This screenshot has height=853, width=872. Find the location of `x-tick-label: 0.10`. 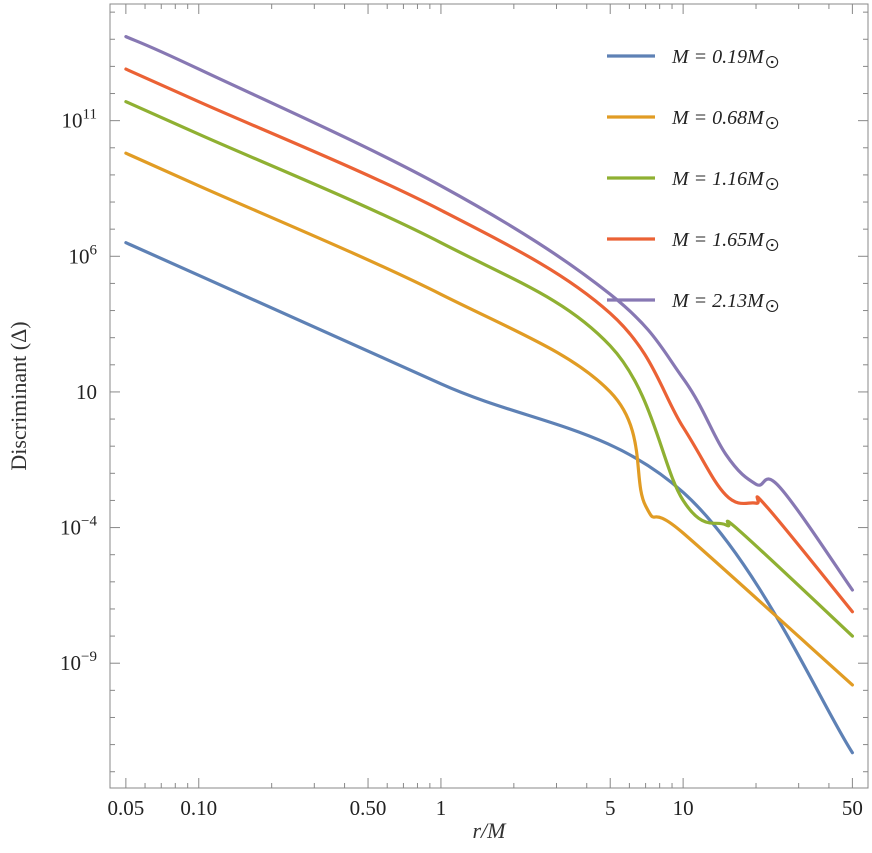

x-tick-label: 0.10 is located at coordinates (198, 808).